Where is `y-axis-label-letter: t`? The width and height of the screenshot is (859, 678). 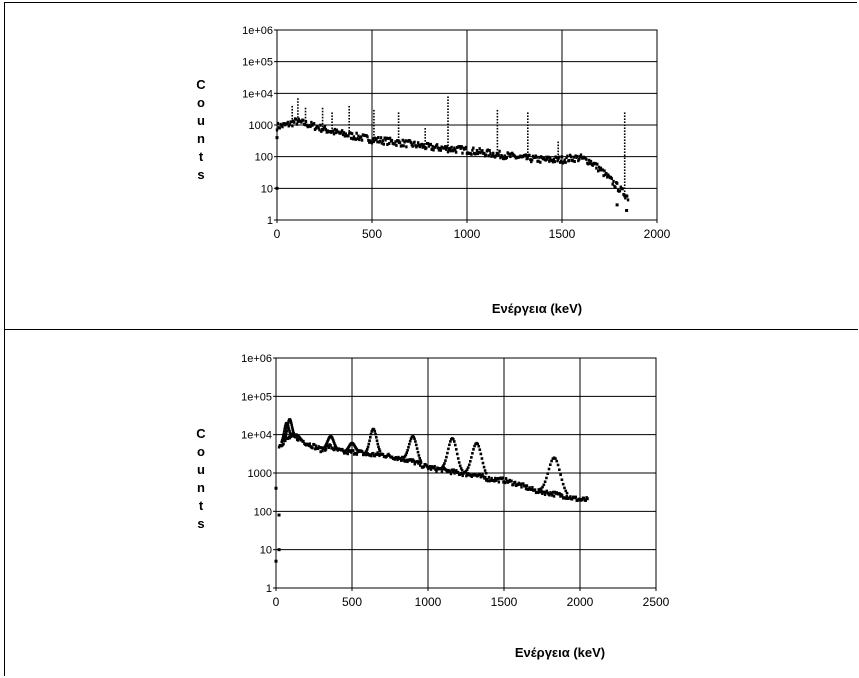 y-axis-label-letter: t is located at coordinates (201, 505).